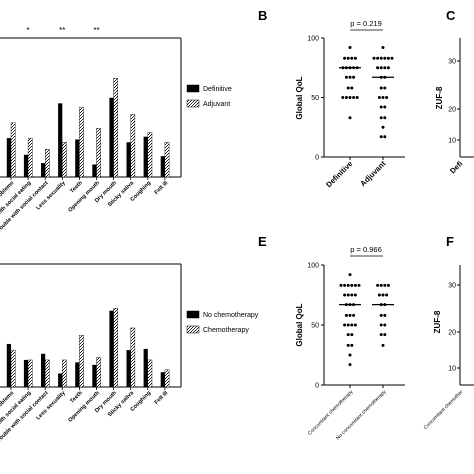 The image size is (474, 474). Describe the element at coordinates (262, 241) in the screenshot. I see `panel-label-e: E` at that location.